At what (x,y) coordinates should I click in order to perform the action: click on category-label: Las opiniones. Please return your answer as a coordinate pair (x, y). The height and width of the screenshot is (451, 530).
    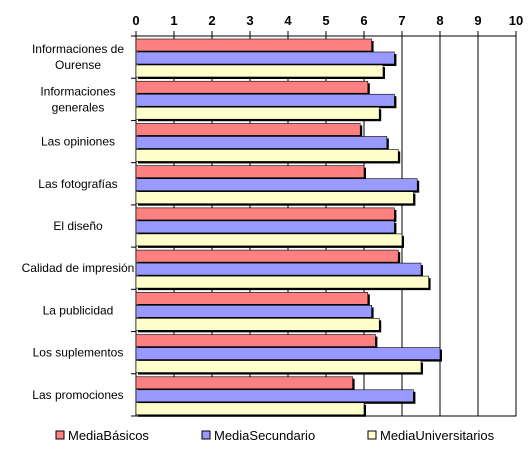
    Looking at the image, I should click on (78, 142).